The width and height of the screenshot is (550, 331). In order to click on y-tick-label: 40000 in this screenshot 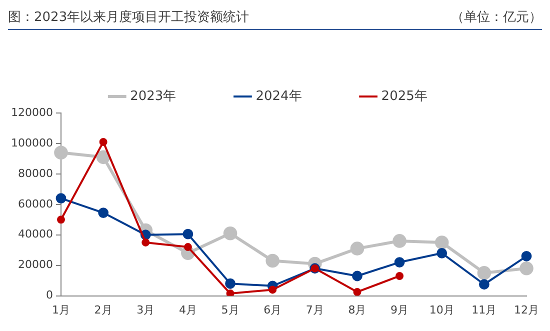, I will do `click(35, 234)`.